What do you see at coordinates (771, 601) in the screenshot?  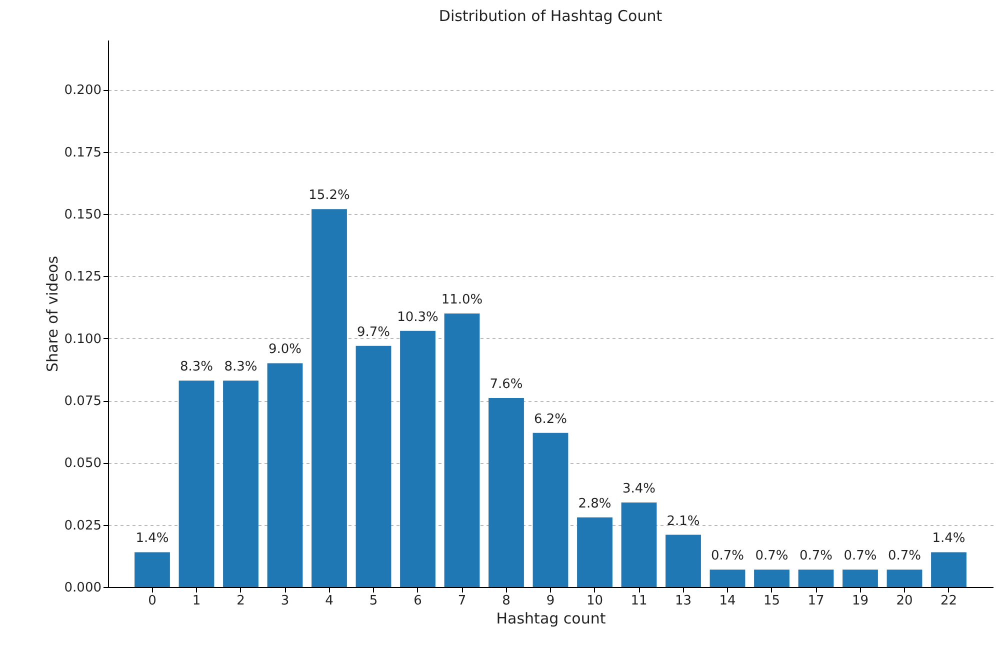 I see `x-tick-label: 15` at bounding box center [771, 601].